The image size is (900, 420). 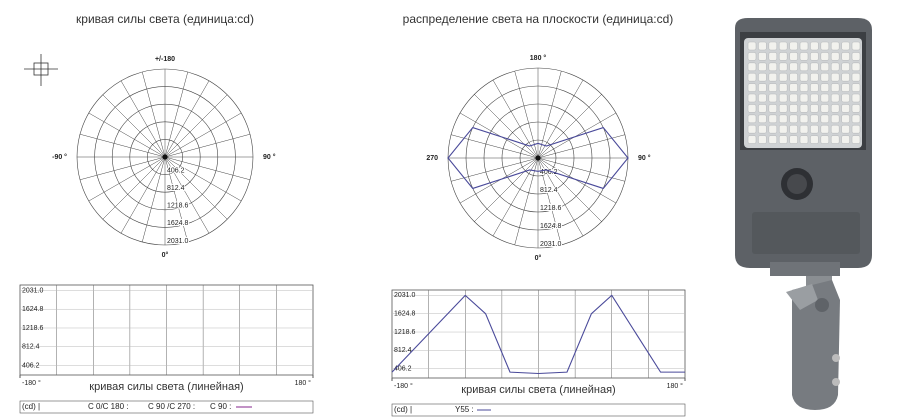 I want to click on legend-frame, so click(x=166, y=407).